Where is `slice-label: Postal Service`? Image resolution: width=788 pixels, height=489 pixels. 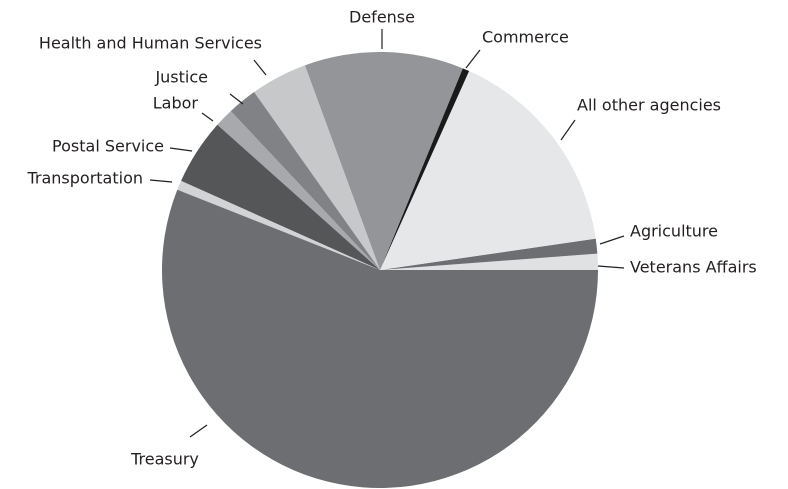
slice-label: Postal Service is located at coordinates (108, 146).